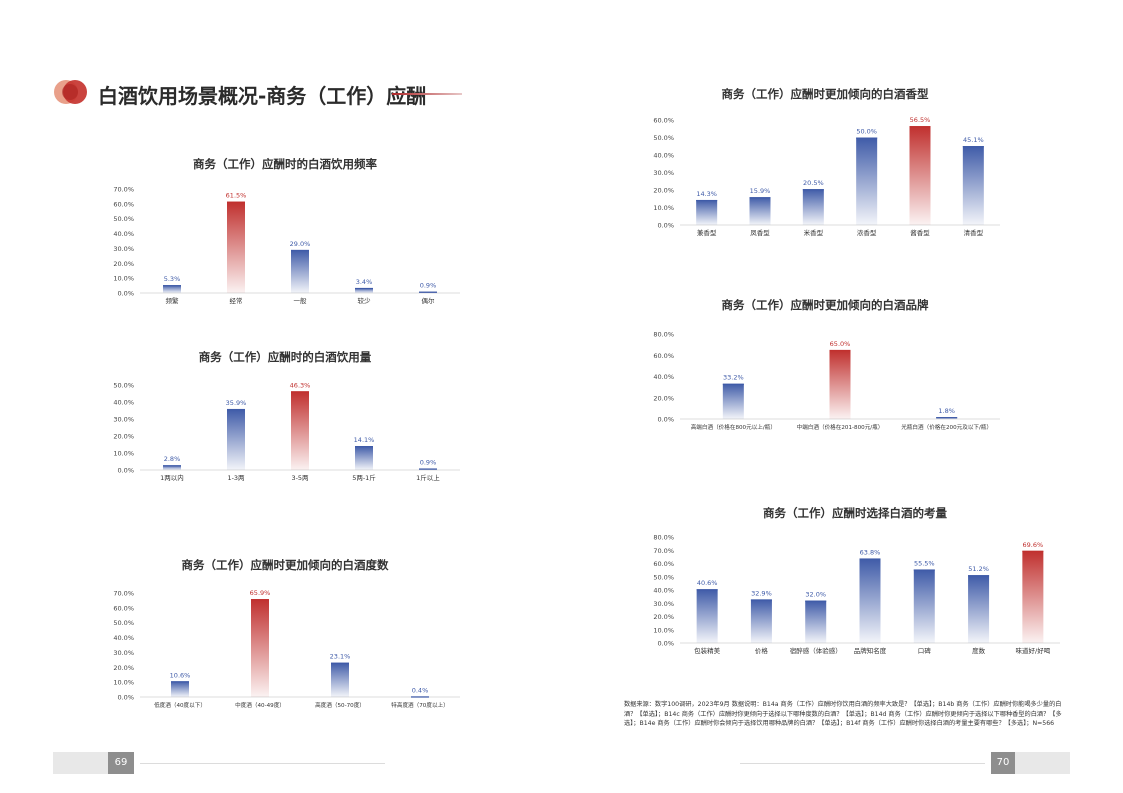  I want to click on page-rule-left, so click(262, 763).